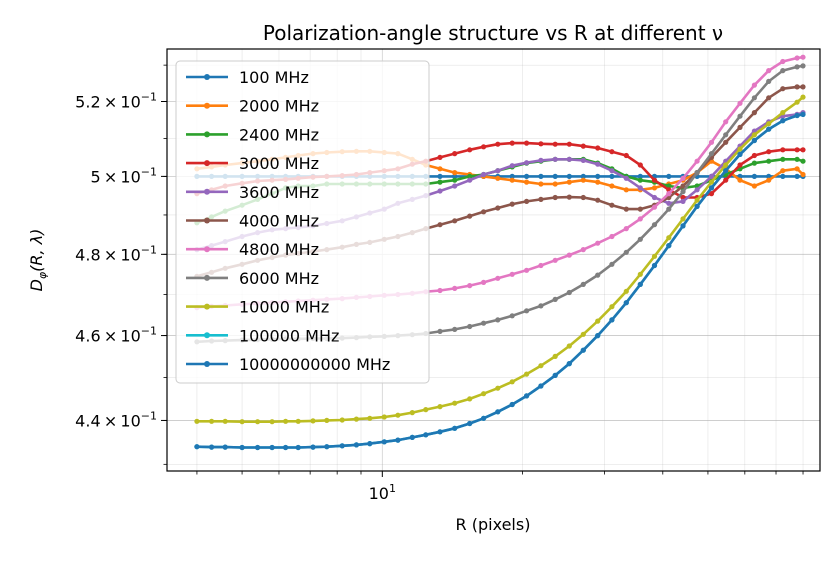  I want to click on legend-label: 2000 MHz, so click(279, 106).